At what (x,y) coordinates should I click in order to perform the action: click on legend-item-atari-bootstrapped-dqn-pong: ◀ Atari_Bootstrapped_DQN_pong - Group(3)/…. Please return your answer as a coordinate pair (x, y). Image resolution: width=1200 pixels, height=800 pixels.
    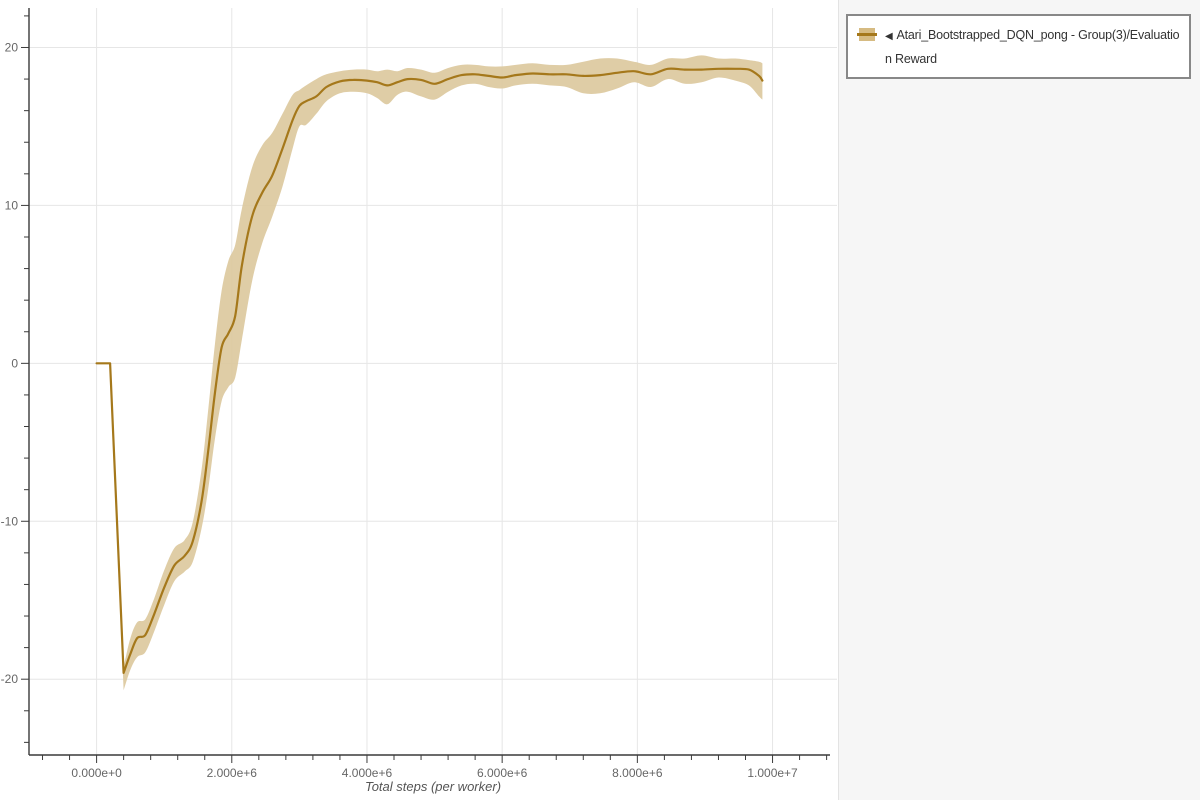
    Looking at the image, I should click on (1018, 46).